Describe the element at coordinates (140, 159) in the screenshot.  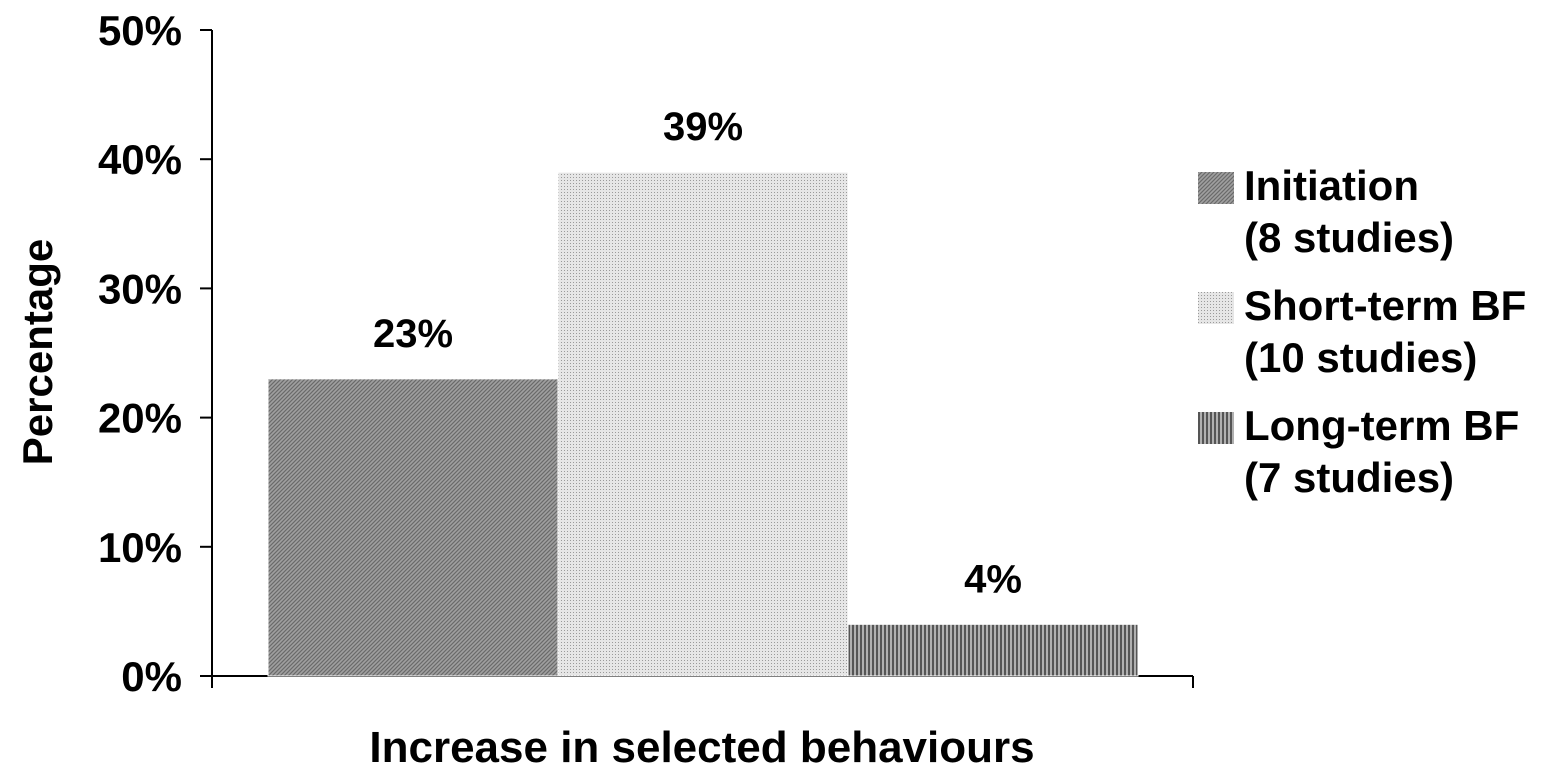
I see `y-tick-label-4: 40%` at that location.